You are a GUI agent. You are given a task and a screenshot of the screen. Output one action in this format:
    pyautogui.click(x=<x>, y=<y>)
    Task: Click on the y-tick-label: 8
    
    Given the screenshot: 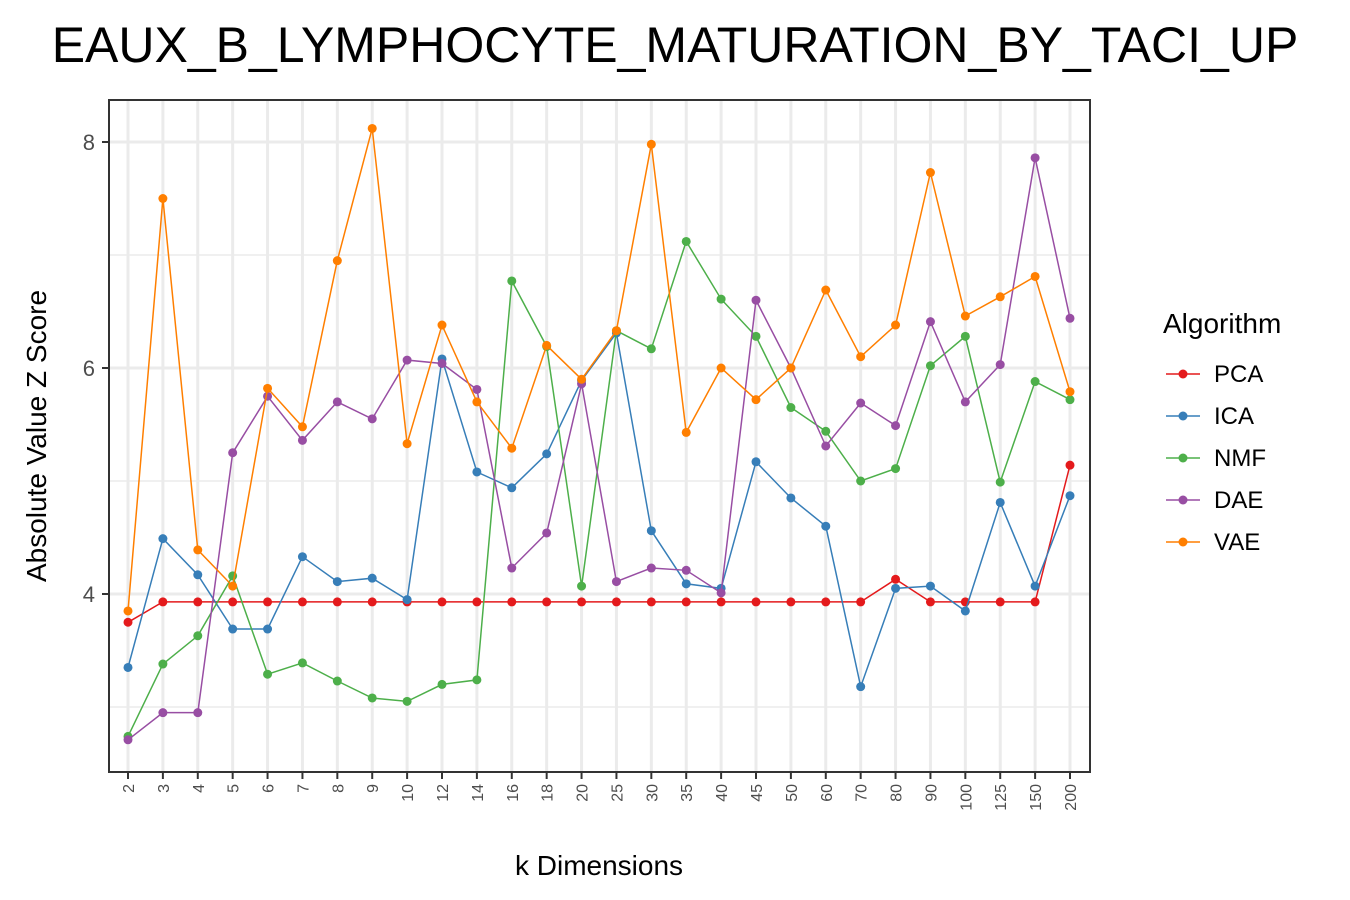 What is the action you would take?
    pyautogui.click(x=89, y=142)
    